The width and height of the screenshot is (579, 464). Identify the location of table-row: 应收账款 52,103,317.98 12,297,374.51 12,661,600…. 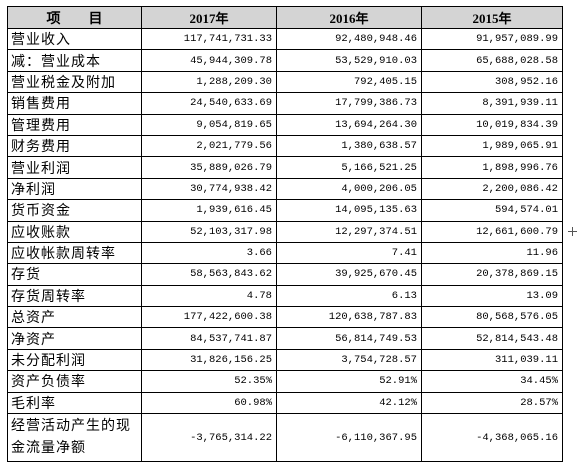
(285, 232).